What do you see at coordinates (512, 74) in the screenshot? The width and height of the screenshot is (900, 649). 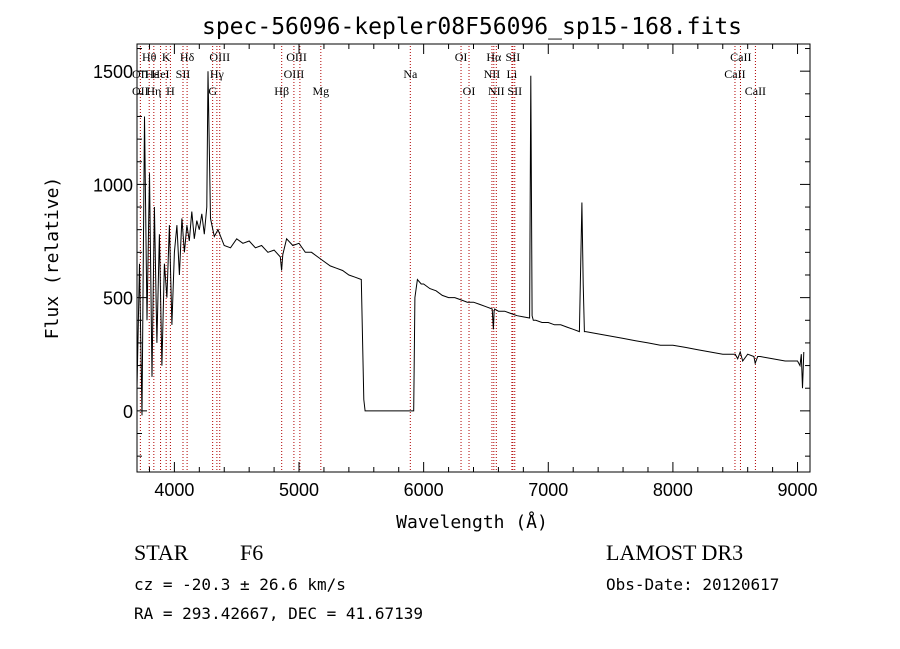 I see `line-label: Li` at bounding box center [512, 74].